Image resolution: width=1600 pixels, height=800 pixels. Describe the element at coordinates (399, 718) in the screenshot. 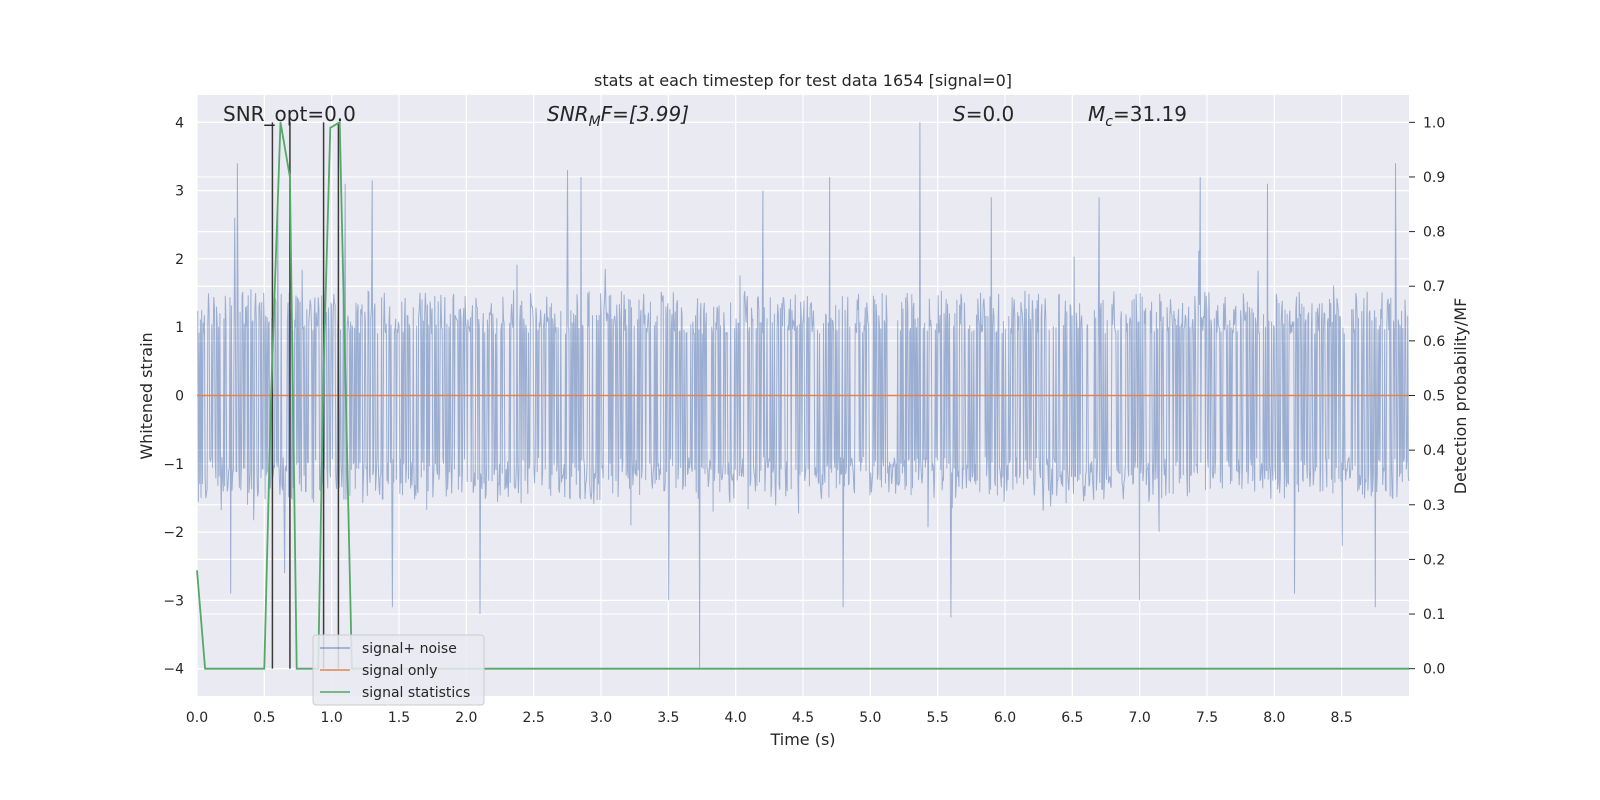

I see `x-tick-label: 1.5` at that location.